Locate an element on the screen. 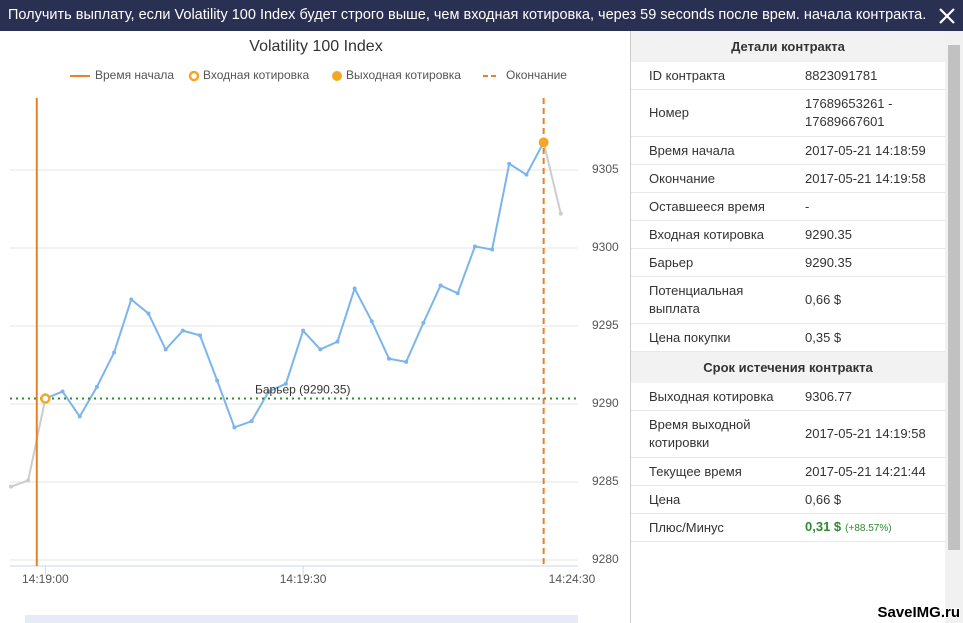  detail-row: Выходная котировка 9306.77 is located at coordinates (788, 397).